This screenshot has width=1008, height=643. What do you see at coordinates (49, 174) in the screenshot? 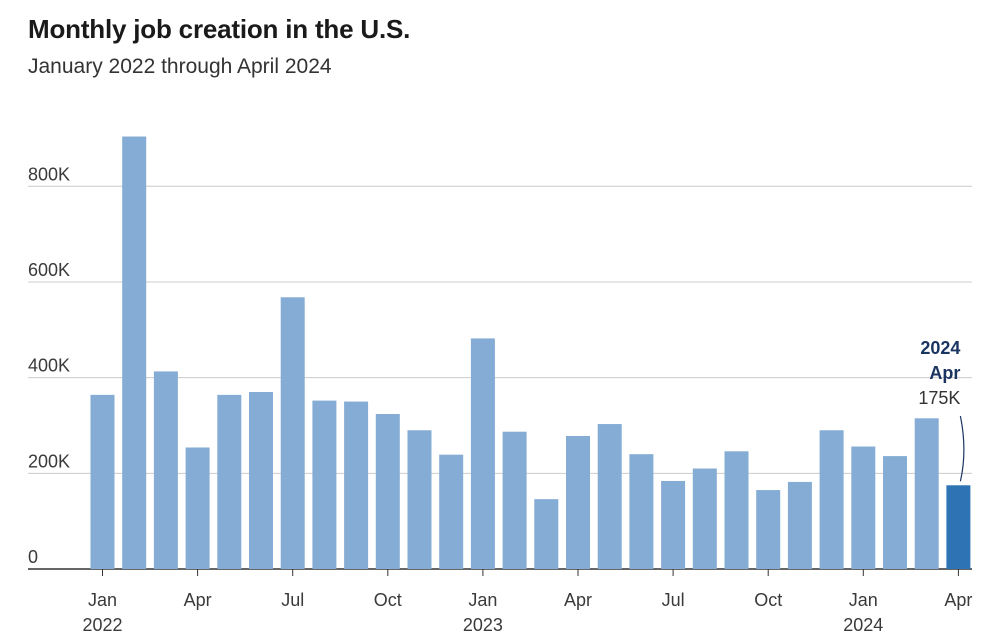
I see `y-tick-label: 800K` at bounding box center [49, 174].